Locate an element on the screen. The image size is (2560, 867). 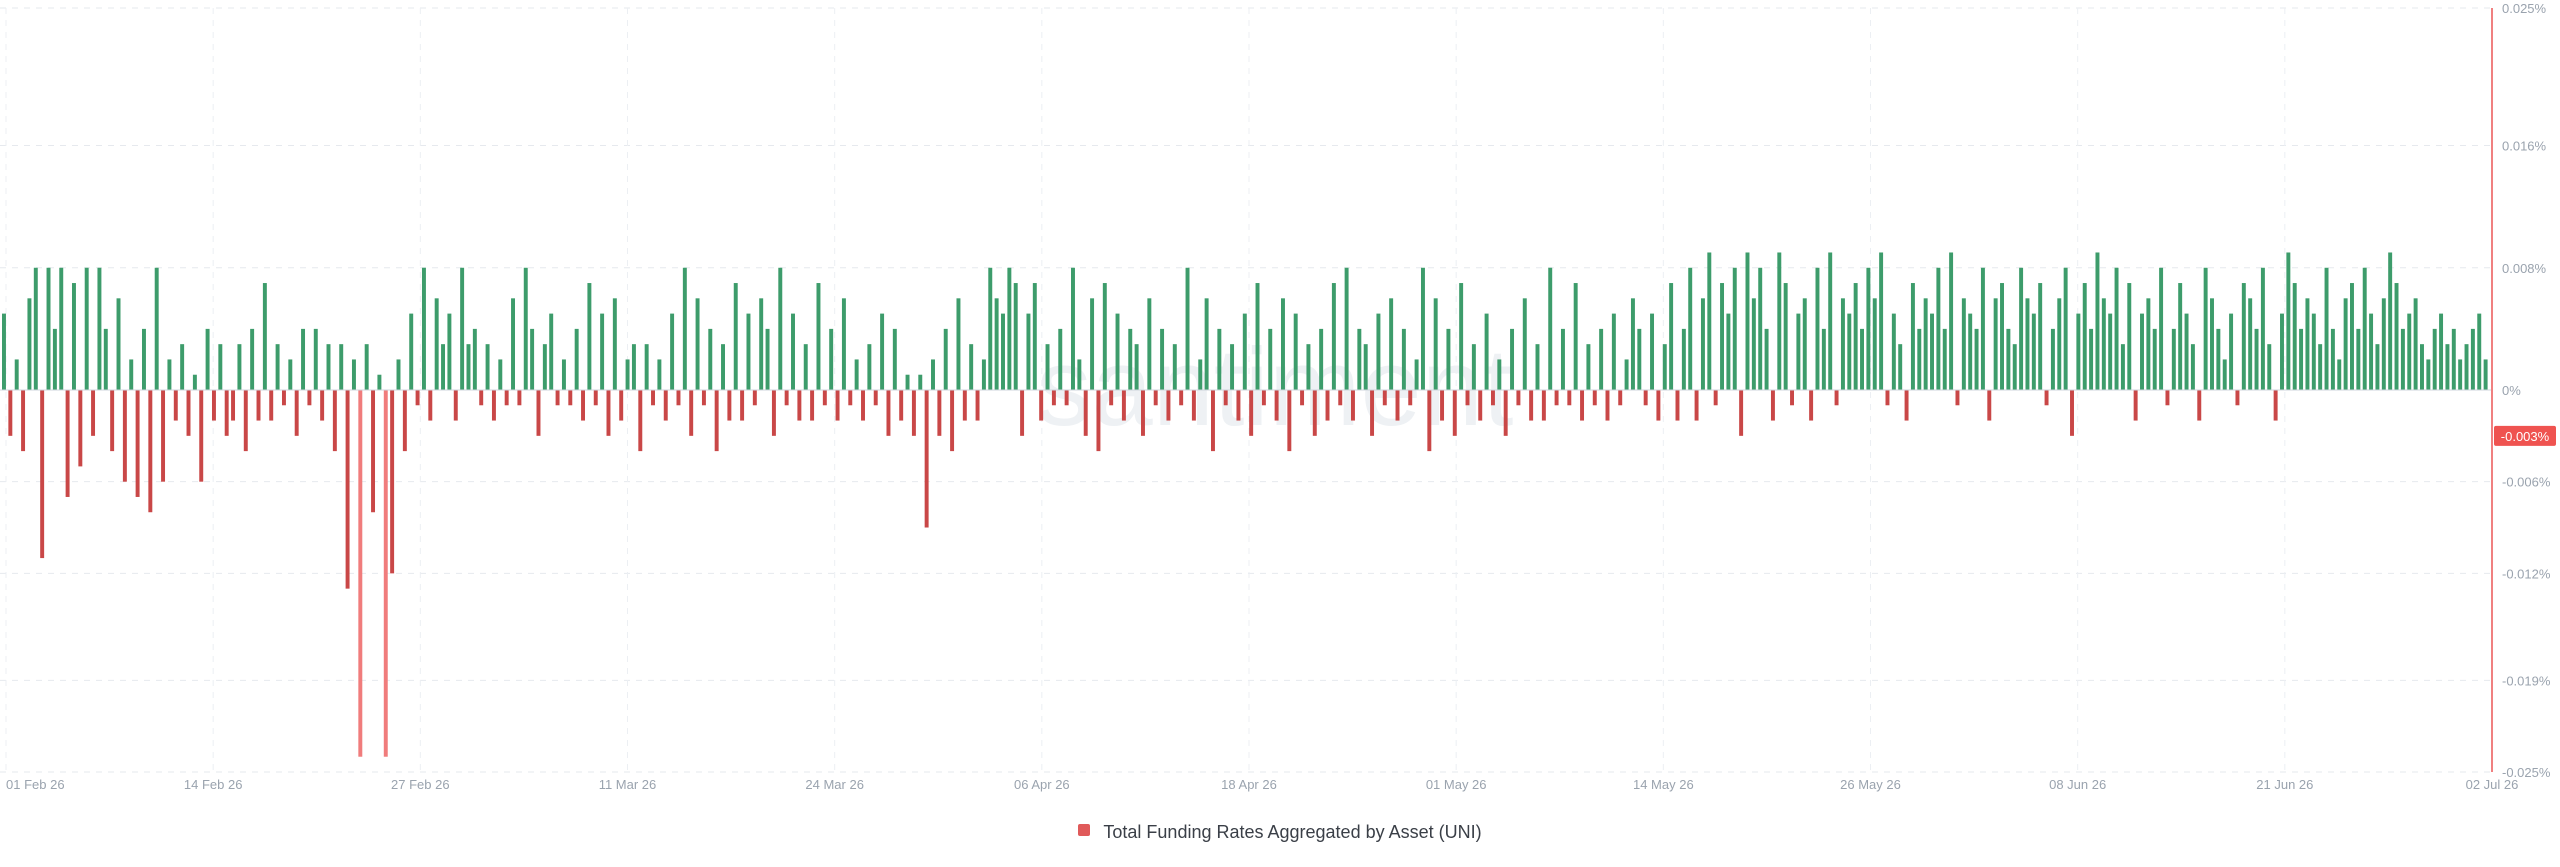
current-value-badge: -0.003% is located at coordinates (2525, 435).